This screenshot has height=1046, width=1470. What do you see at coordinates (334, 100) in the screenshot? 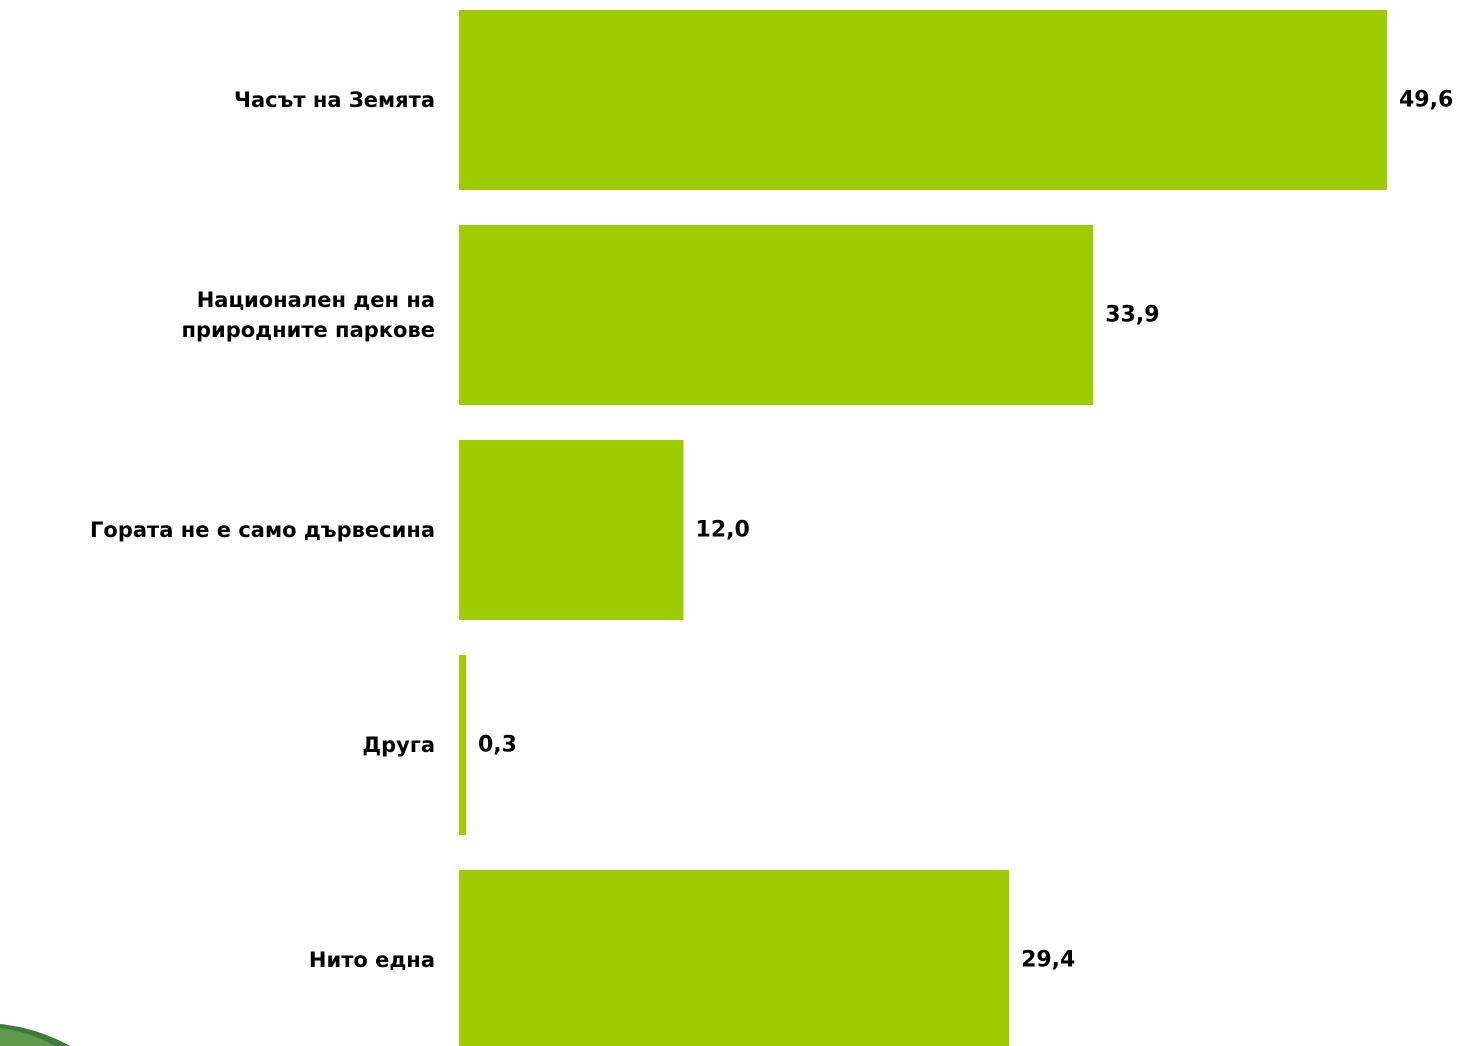
I see `category-label-0: Часът на Земята` at bounding box center [334, 100].